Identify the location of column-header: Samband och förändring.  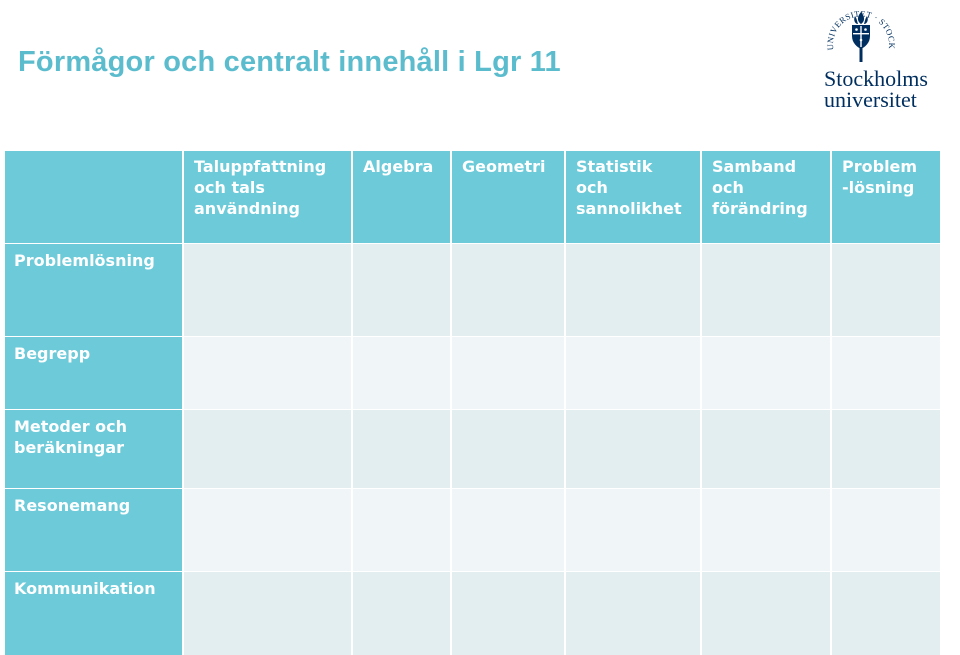
(766, 197).